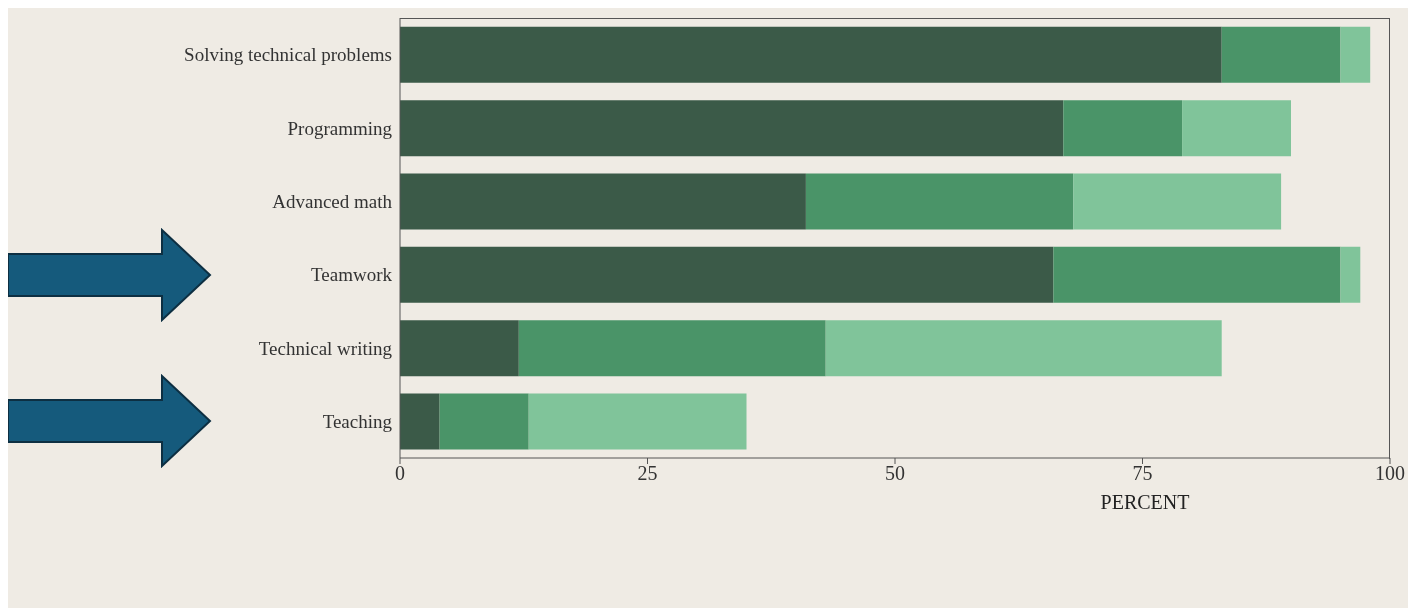 The height and width of the screenshot is (613, 1408). Describe the element at coordinates (332, 202) in the screenshot. I see `y-tick-label: Advanced math` at that location.